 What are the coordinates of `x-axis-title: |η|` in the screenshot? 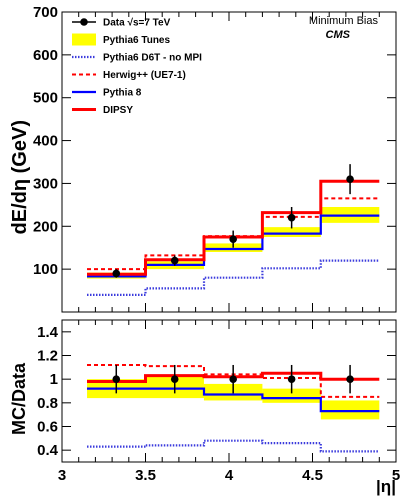 It's located at (386, 486).